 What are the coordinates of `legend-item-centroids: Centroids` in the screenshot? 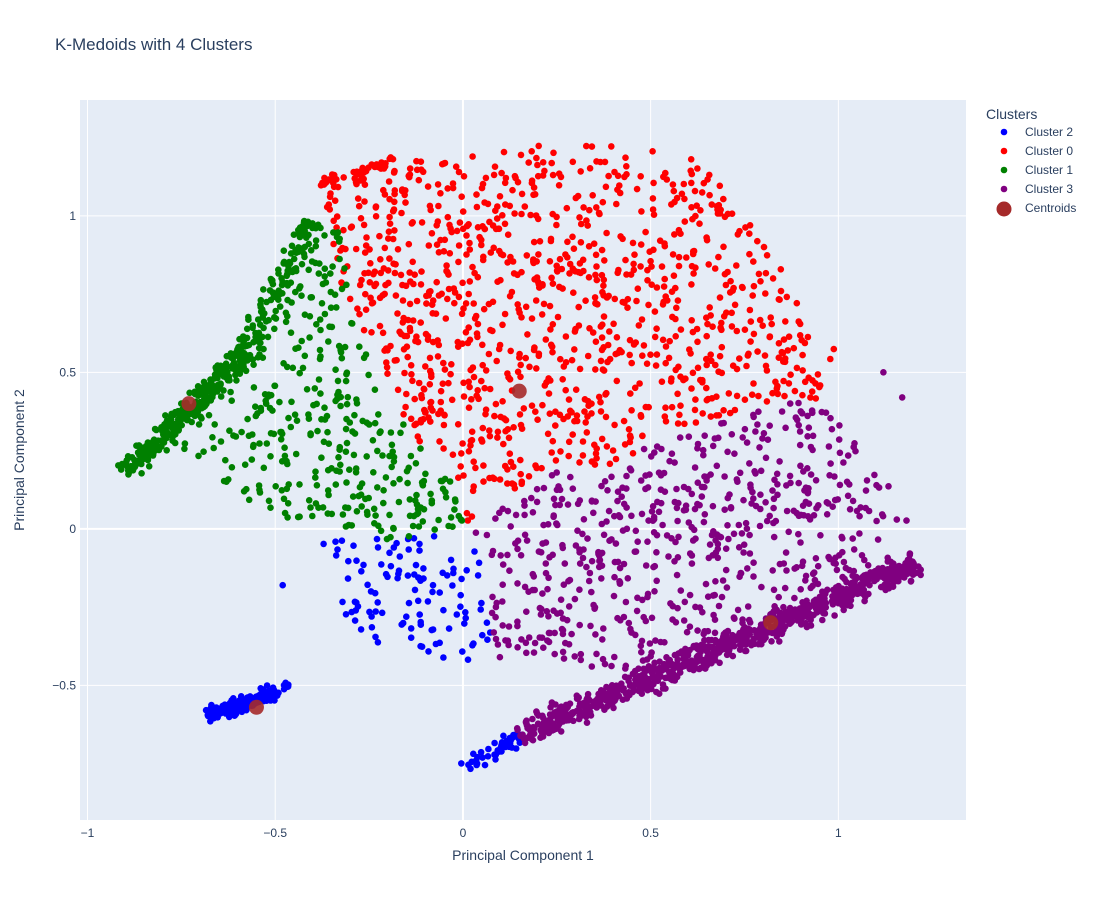 It's located at (1036, 209).